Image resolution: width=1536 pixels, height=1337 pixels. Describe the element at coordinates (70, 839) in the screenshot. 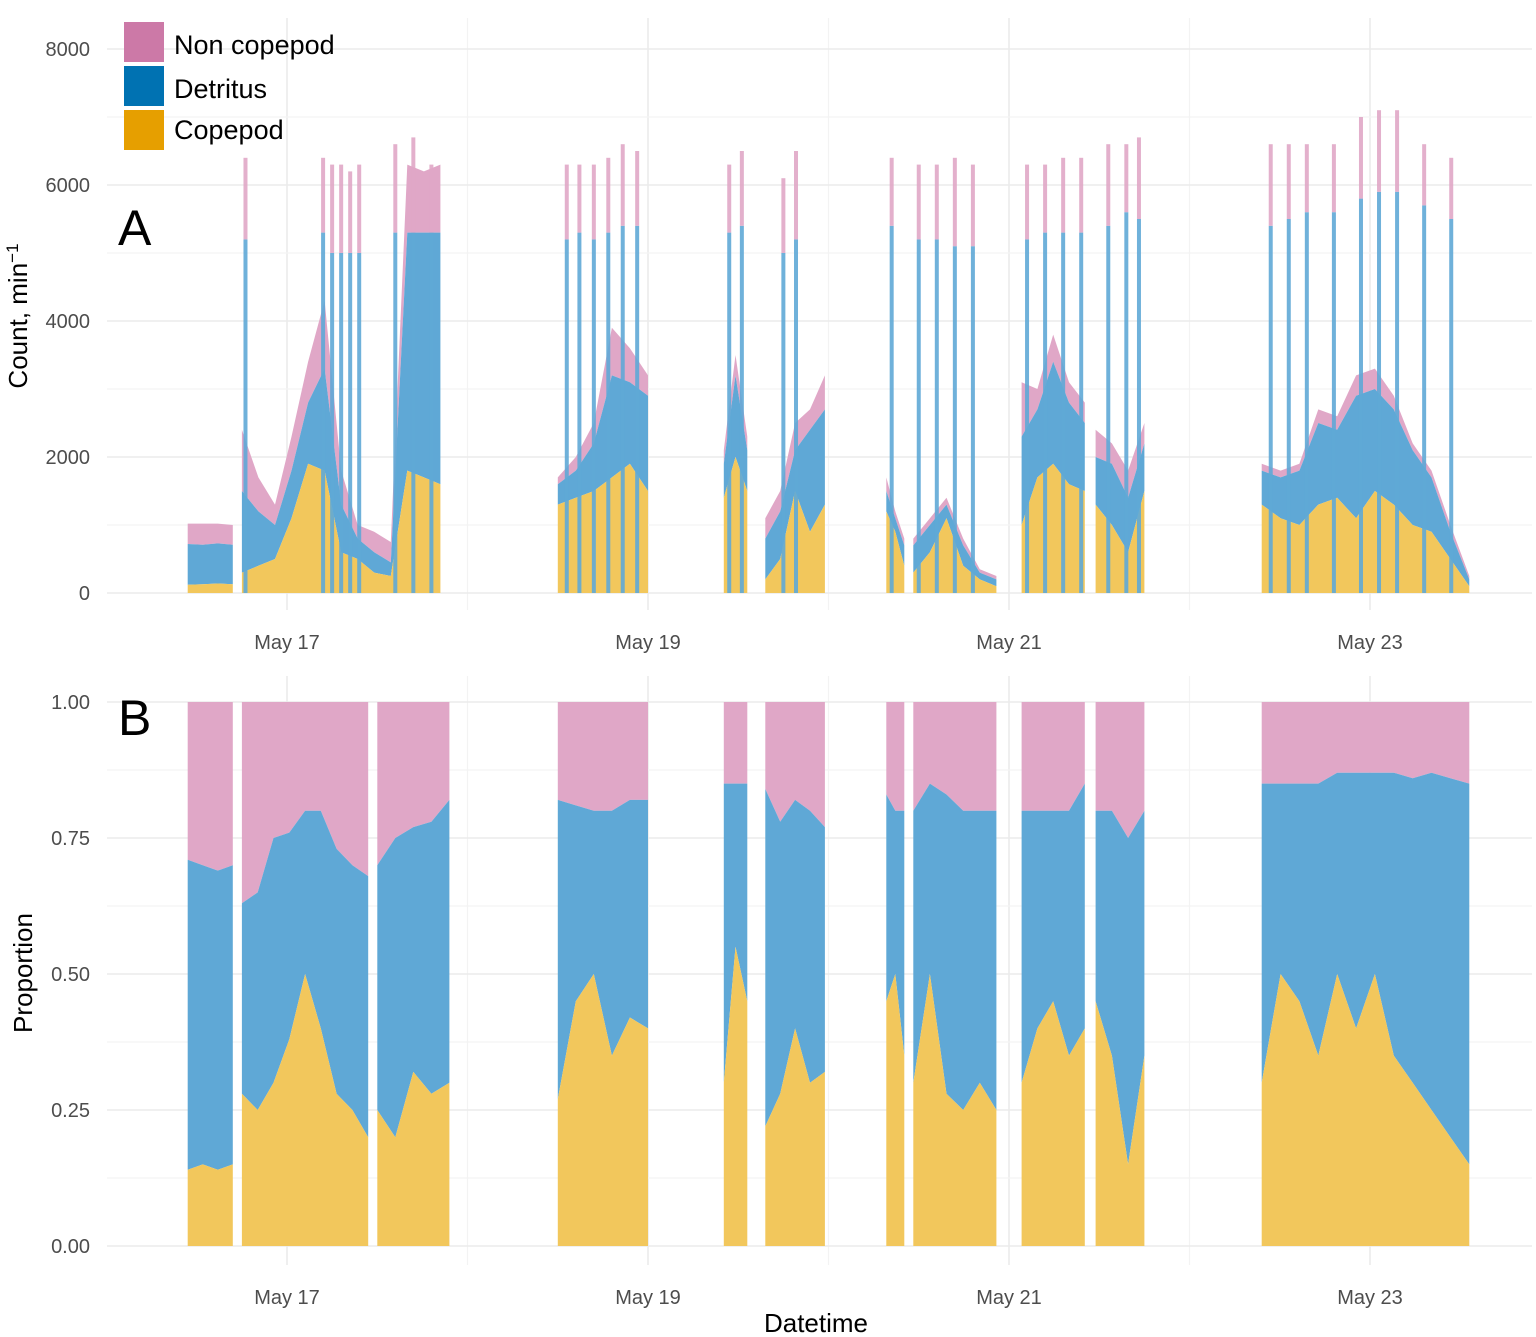

I see `panel-b-y-tick-label: 0.75` at that location.